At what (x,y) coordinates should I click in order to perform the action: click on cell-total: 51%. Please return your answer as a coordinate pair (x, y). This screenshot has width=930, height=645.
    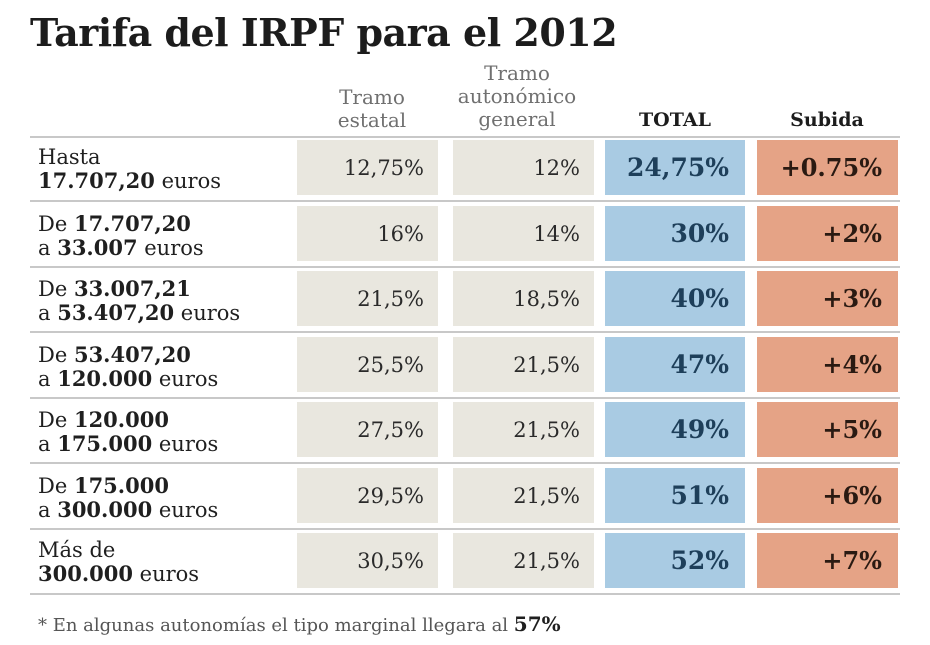
    Looking at the image, I should click on (675, 495).